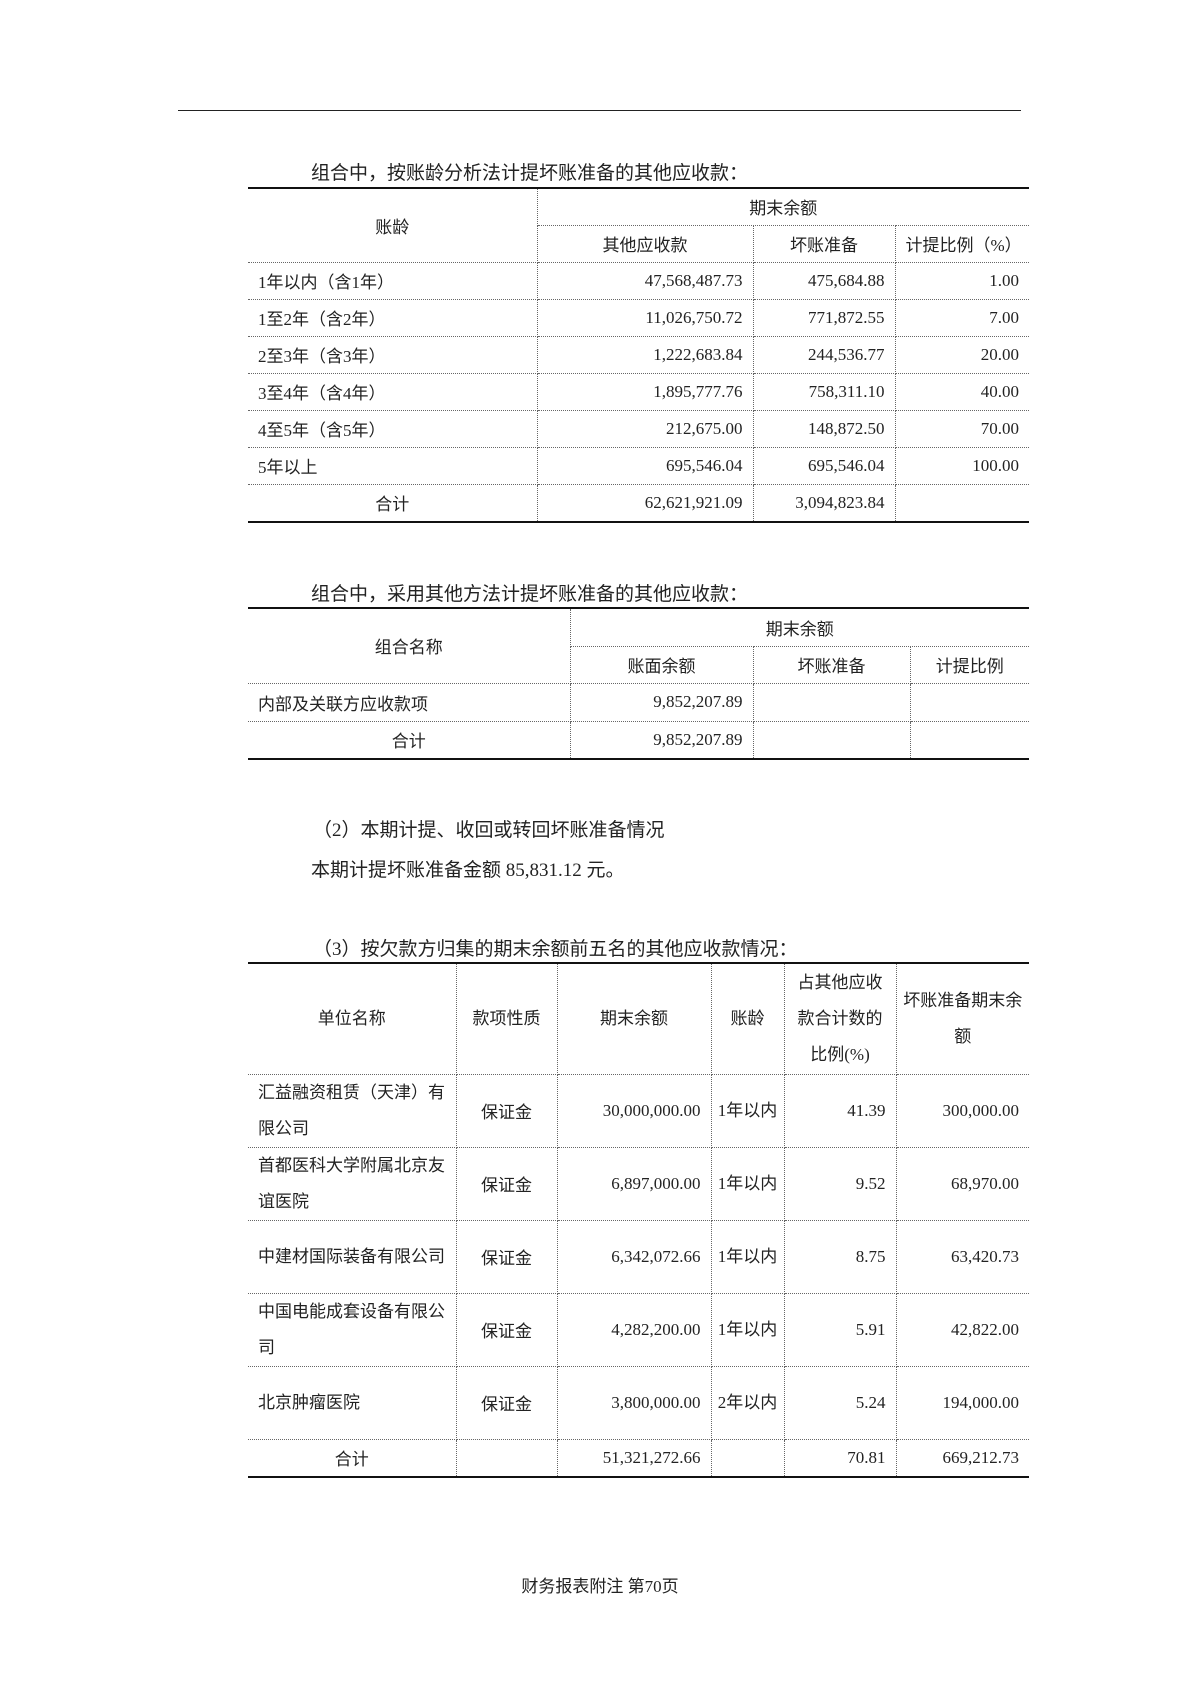 The image size is (1200, 1696). What do you see at coordinates (634, 1256) in the screenshot?
I see `table-cell: 6,342,072.66` at bounding box center [634, 1256].